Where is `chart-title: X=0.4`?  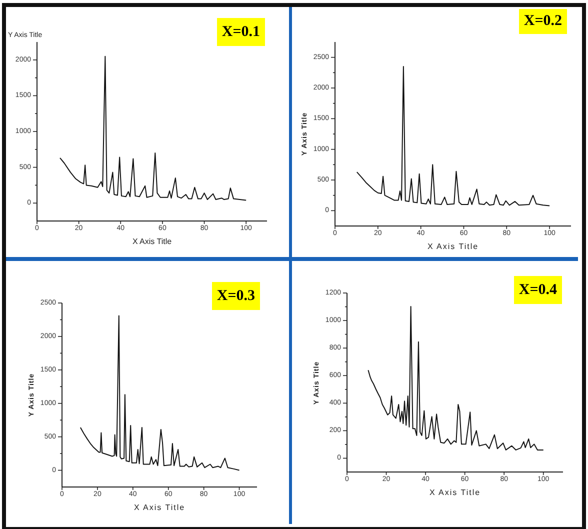 chart-title: X=0.4 is located at coordinates (538, 290).